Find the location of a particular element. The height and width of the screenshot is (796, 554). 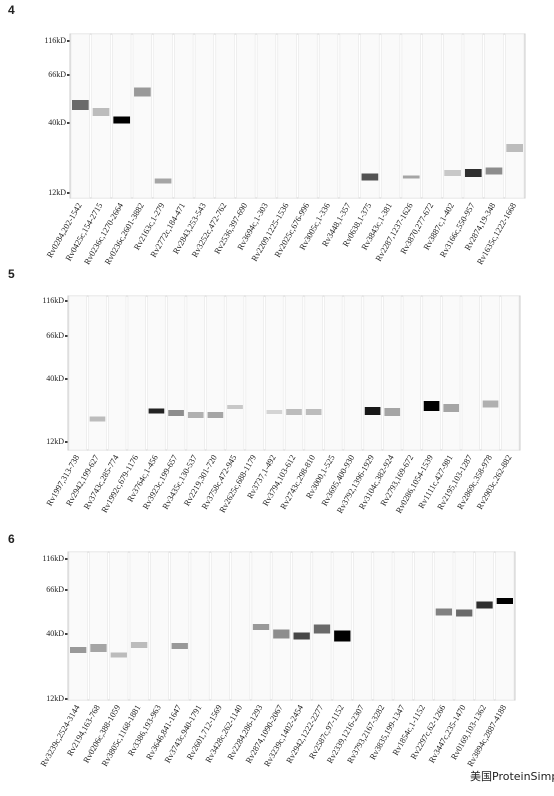

panel-label: 5 is located at coordinates (11, 274).